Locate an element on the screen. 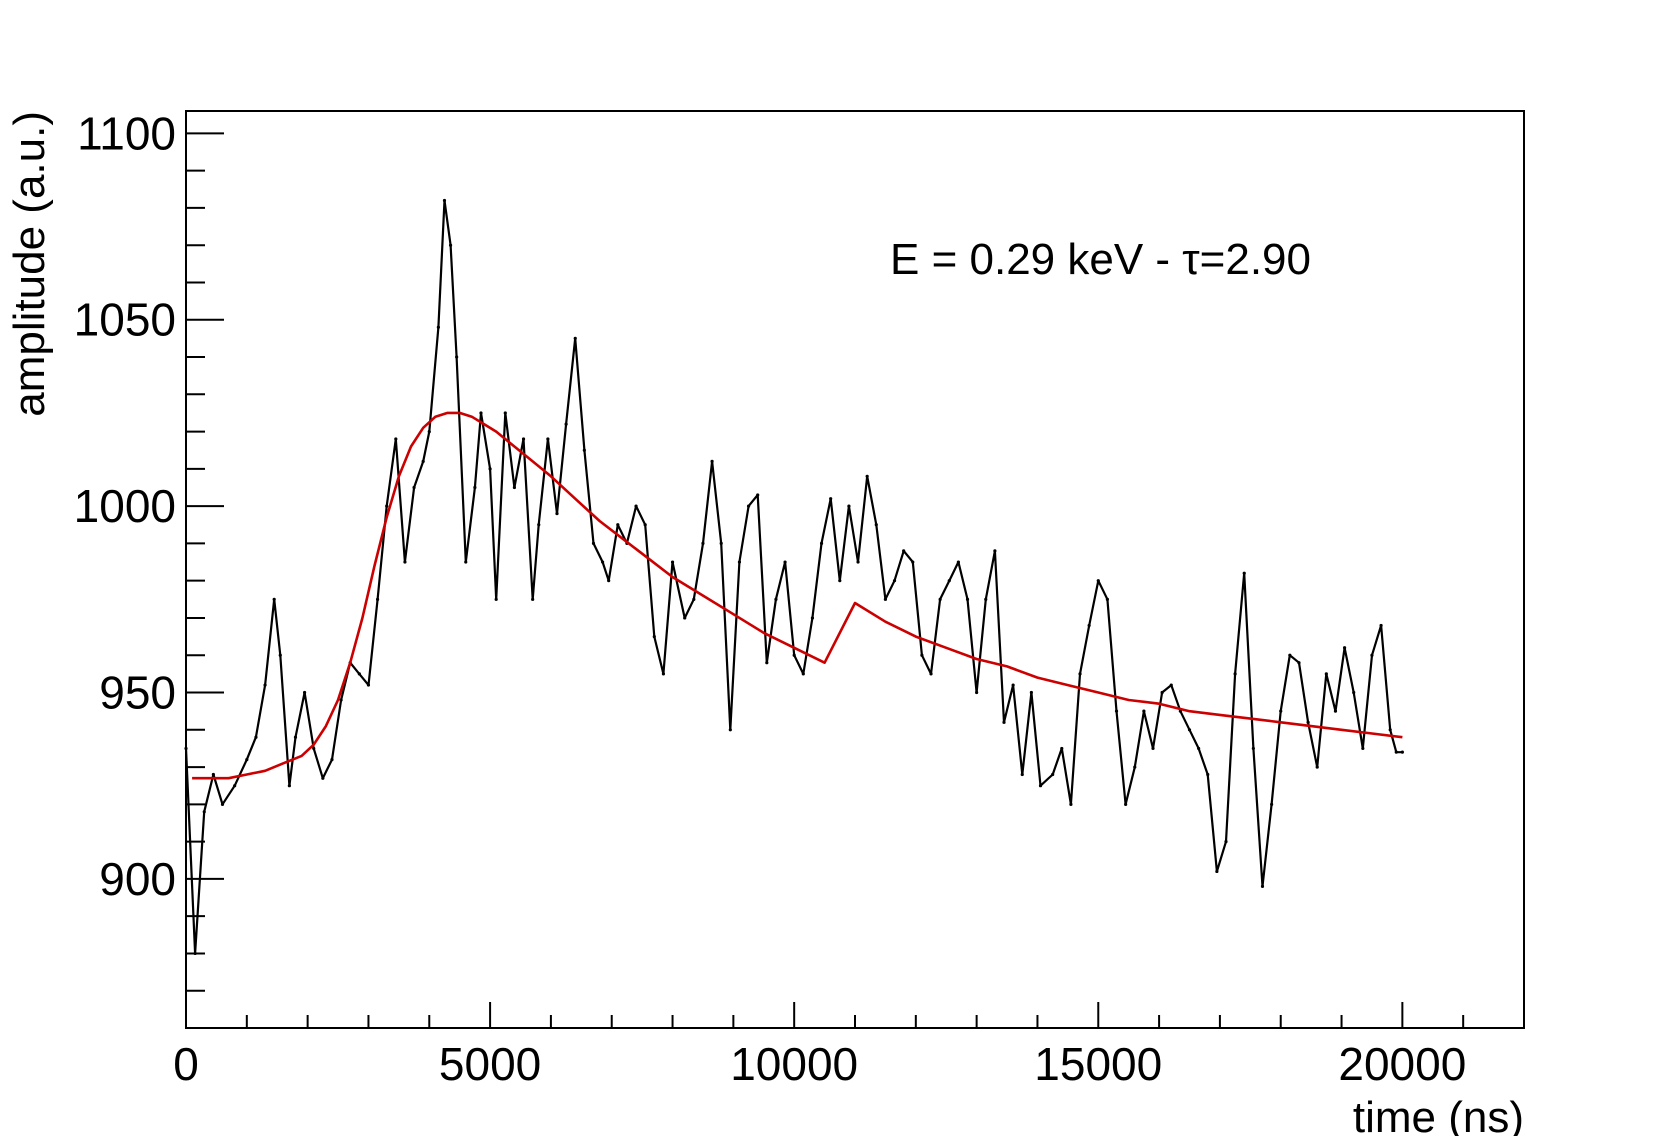 This screenshot has height=1136, width=1661. y-tick-label: 950 is located at coordinates (137, 693).